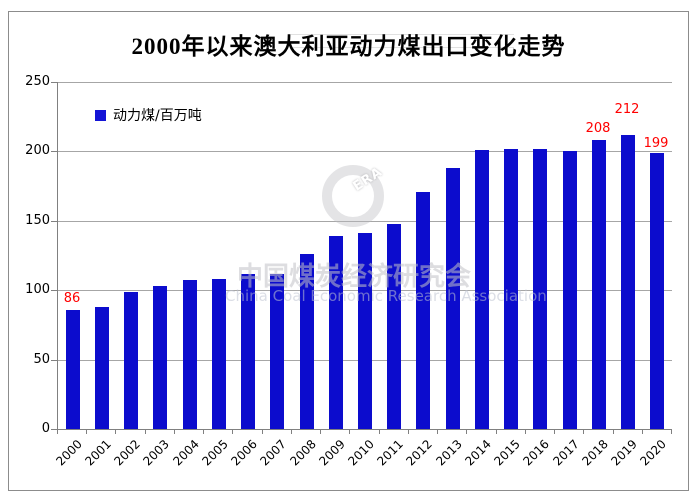 This screenshot has width=698, height=496. I want to click on bar-2009, so click(336, 332).